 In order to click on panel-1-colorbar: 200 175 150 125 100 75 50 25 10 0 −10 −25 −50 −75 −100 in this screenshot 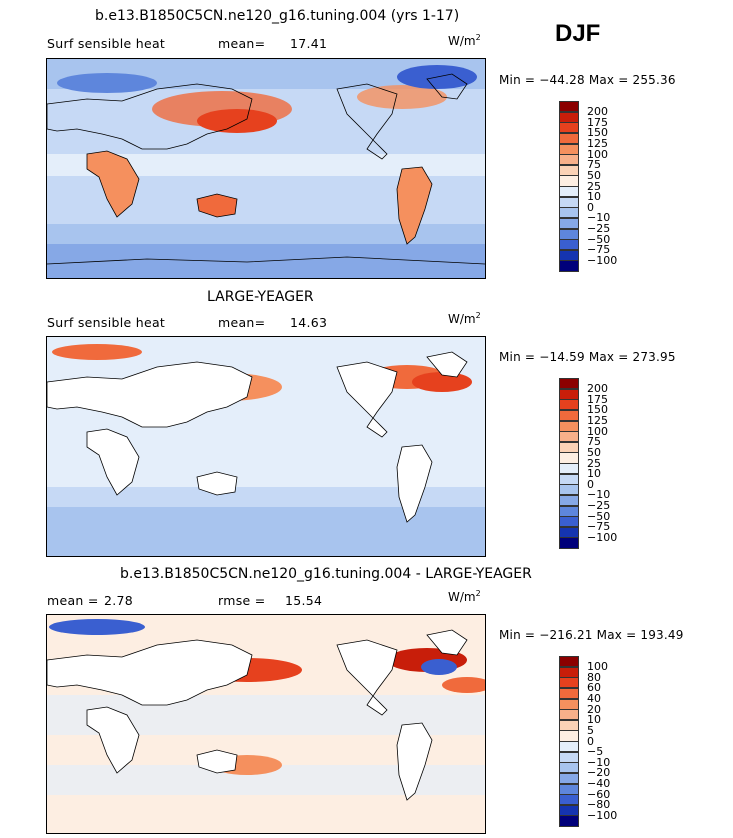, I will do `click(588, 186)`.